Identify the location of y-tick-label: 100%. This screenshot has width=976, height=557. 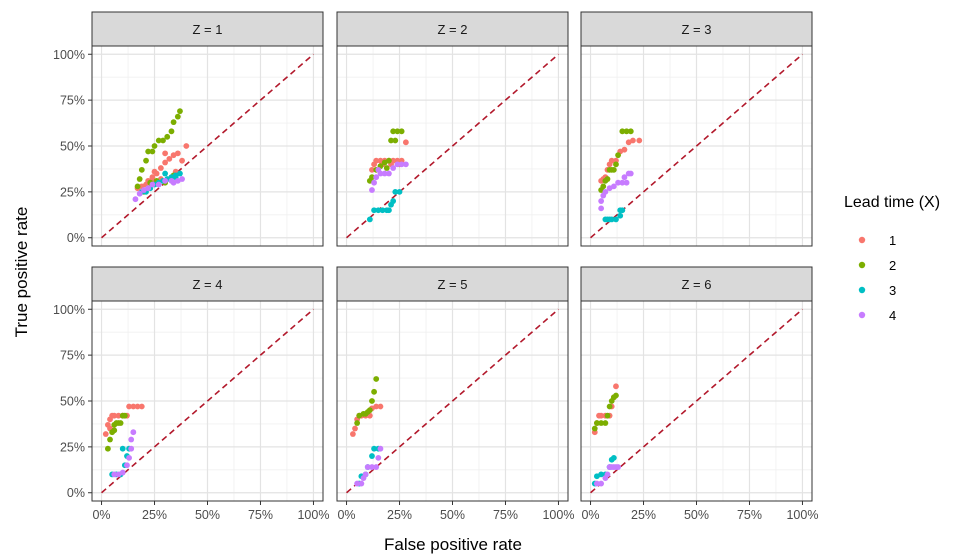
(69, 55).